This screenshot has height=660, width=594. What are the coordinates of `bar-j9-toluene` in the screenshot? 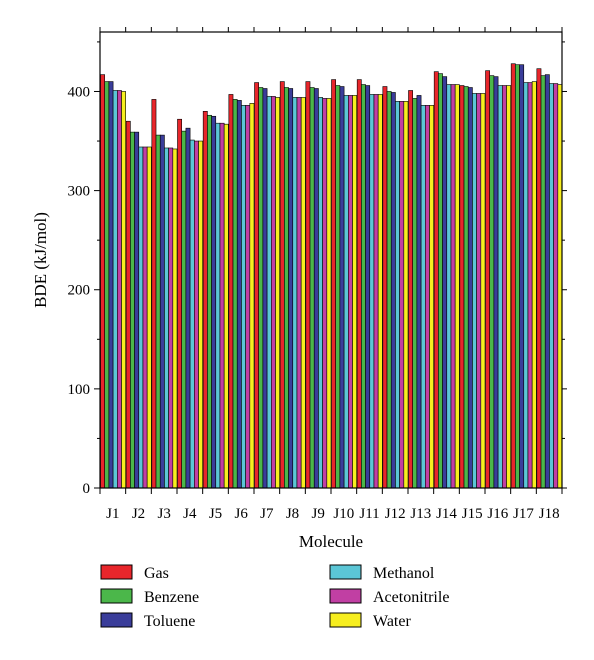 It's located at (316, 288).